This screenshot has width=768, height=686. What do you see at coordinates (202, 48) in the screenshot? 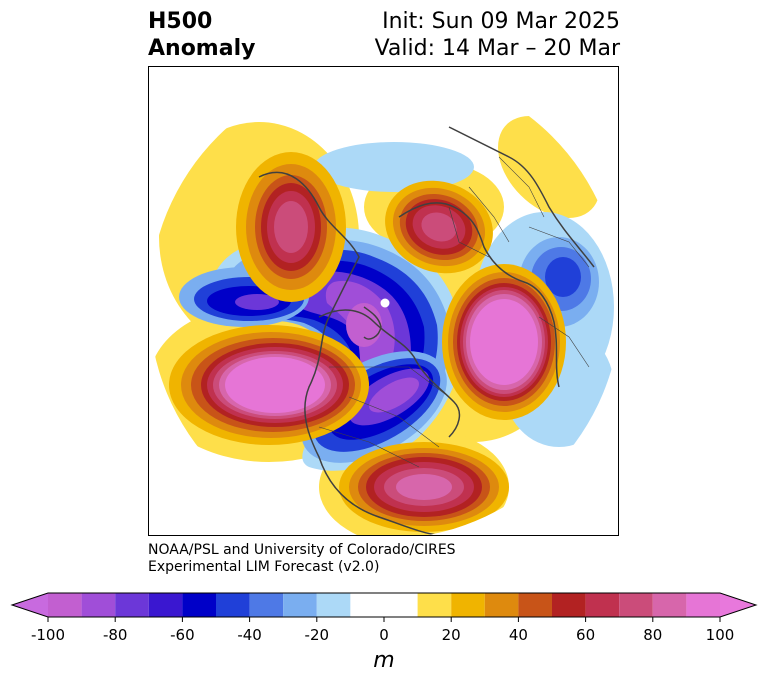
I see `title-field: Anomaly` at bounding box center [202, 48].